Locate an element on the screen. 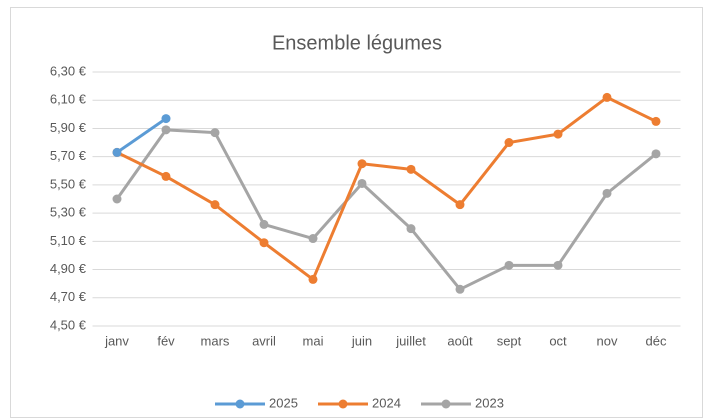  y-tick-label: 4,90 € is located at coordinates (68, 268).